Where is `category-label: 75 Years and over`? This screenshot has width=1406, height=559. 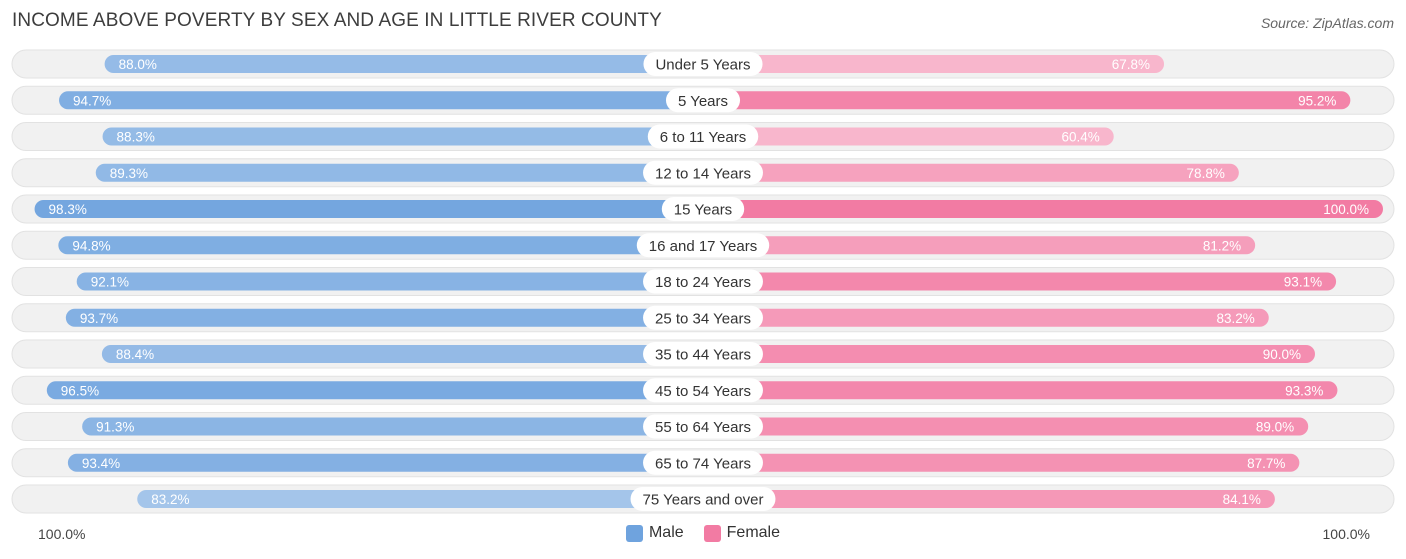 category-label: 75 Years and over is located at coordinates (703, 500).